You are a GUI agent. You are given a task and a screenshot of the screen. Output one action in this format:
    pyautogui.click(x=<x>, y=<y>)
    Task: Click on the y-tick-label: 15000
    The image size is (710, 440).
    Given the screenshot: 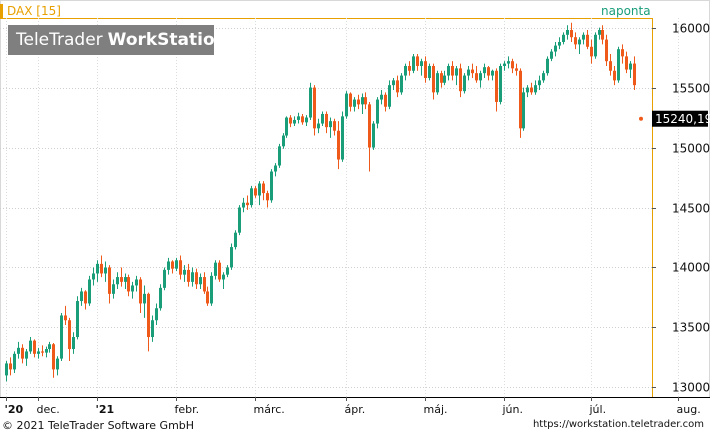 What is the action you would take?
    pyautogui.click(x=691, y=149)
    